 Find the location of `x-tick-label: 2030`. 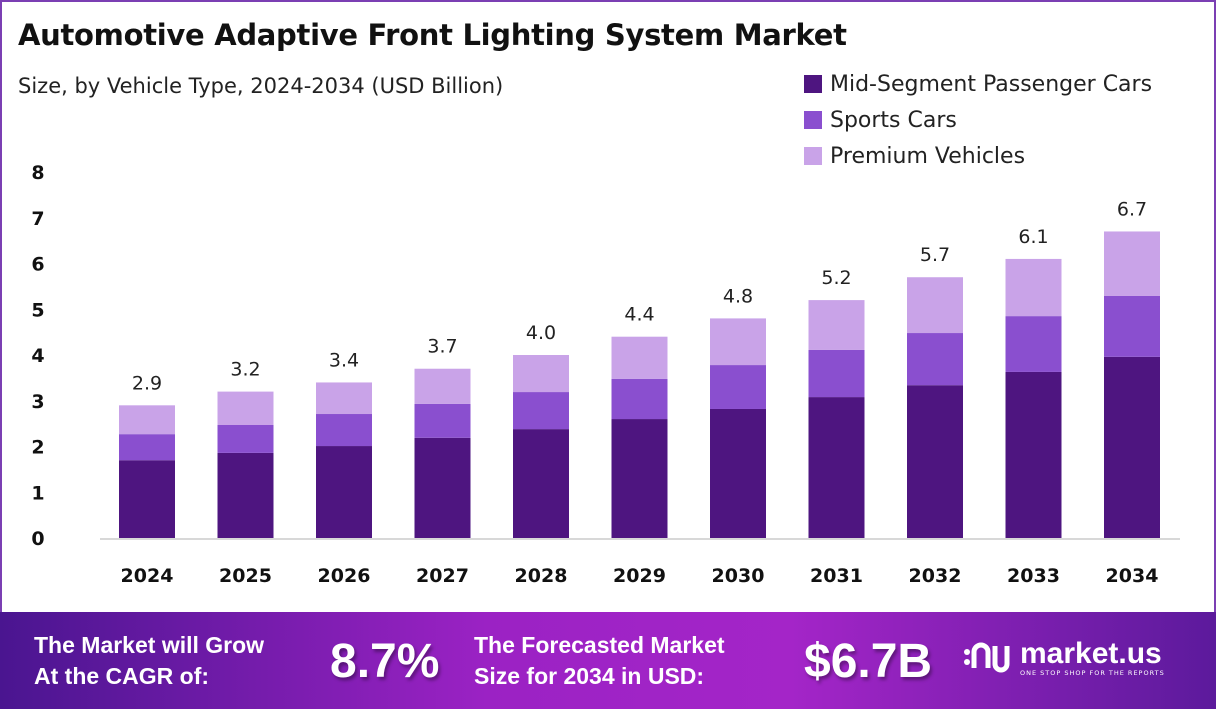

x-tick-label: 2030 is located at coordinates (738, 576).